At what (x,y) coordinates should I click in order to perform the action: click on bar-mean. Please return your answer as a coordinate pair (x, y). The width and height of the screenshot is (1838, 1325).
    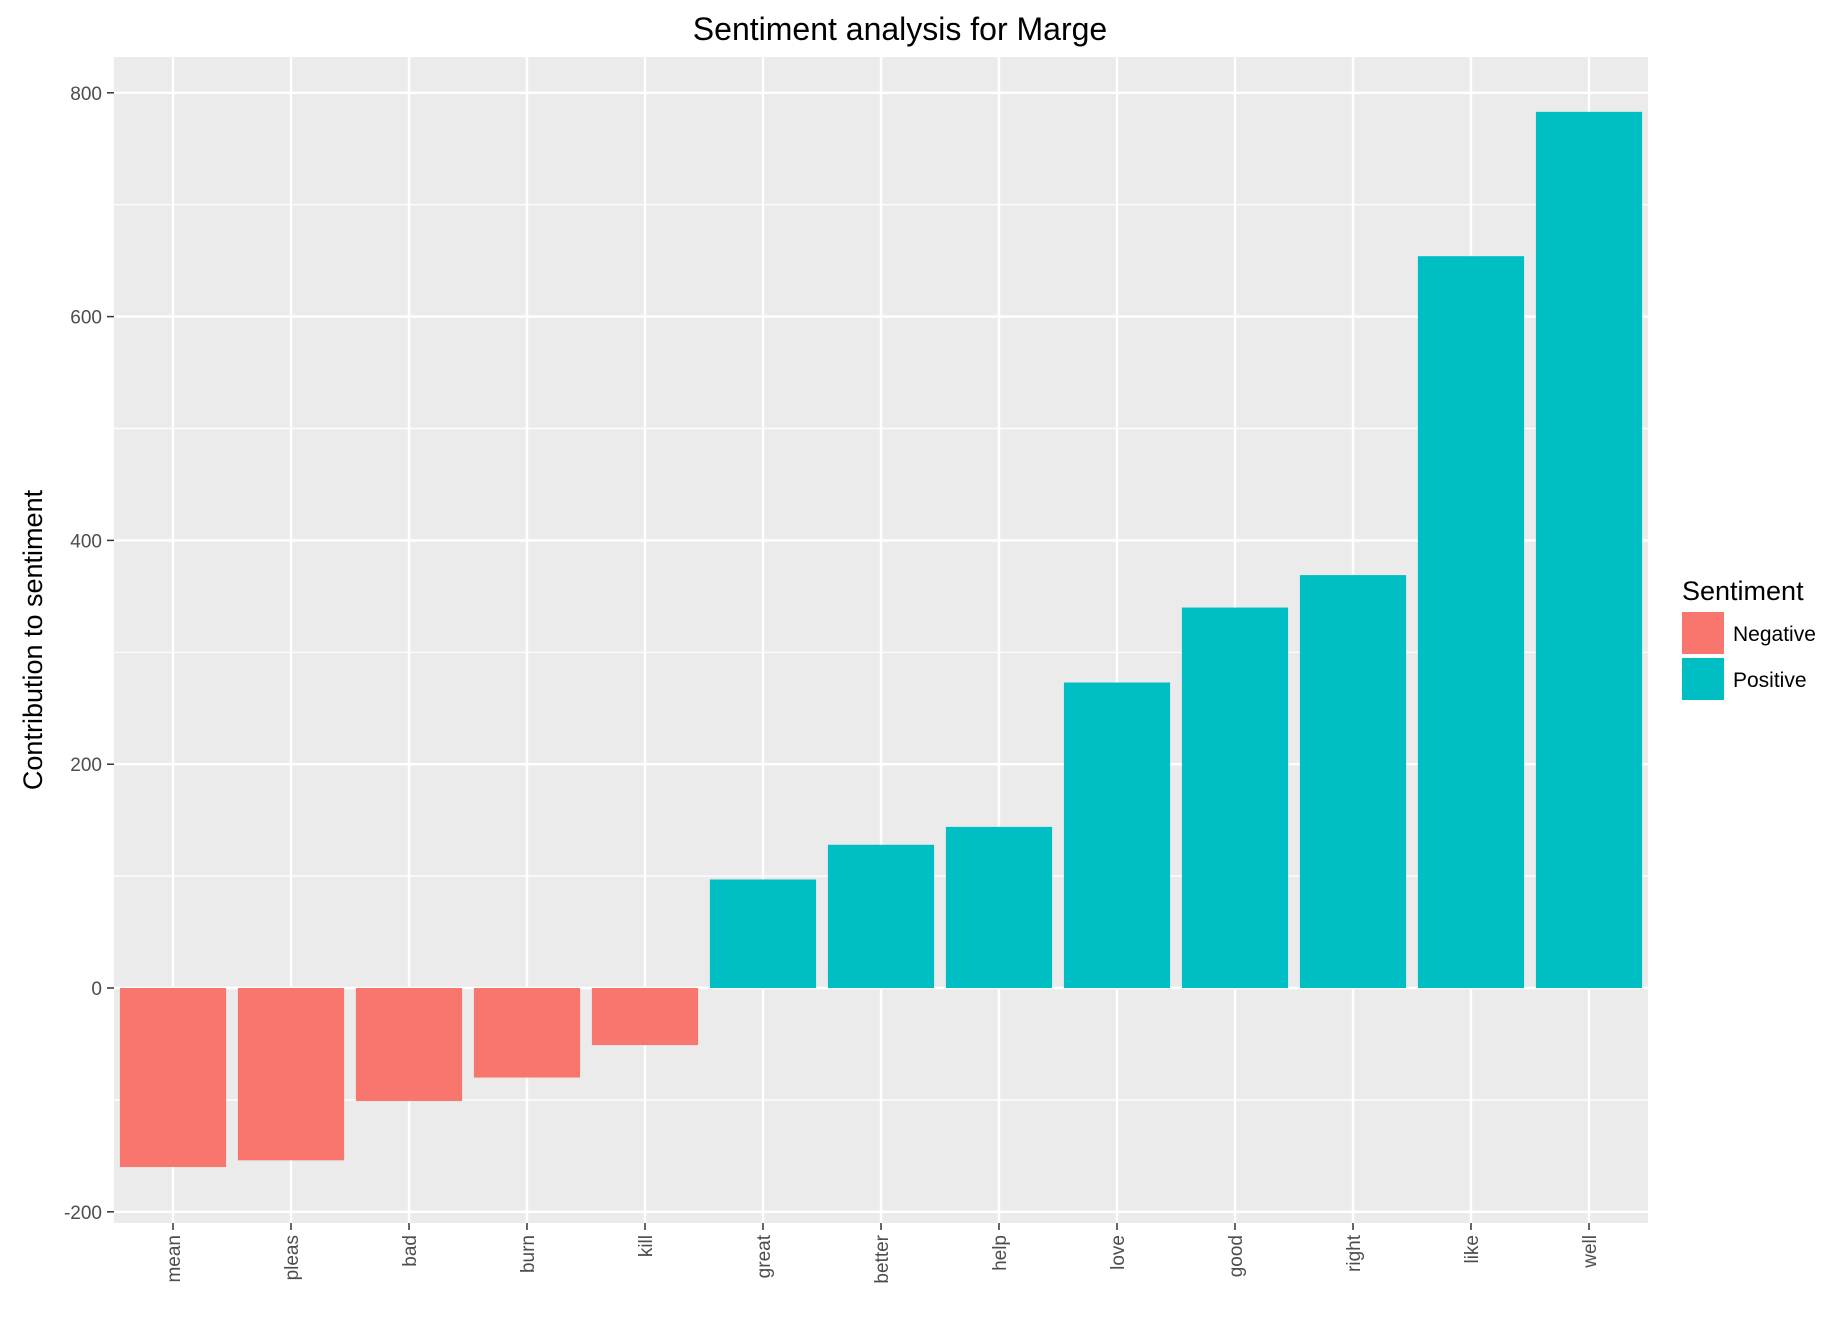
    Looking at the image, I should click on (173, 1078).